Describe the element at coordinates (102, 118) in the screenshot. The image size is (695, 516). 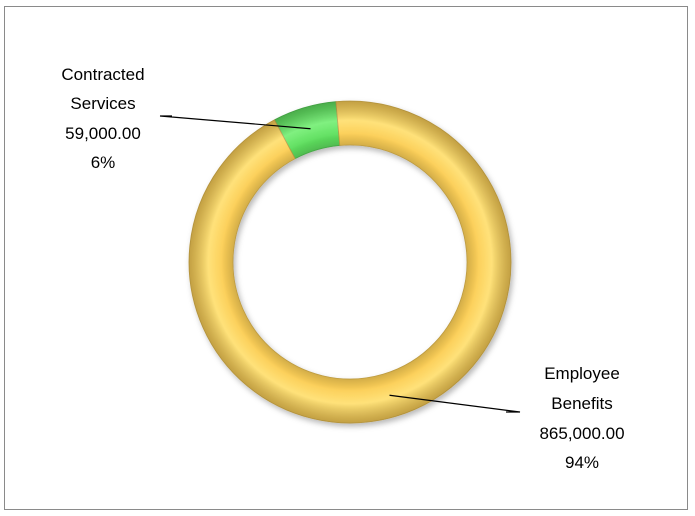
I see `data-label-contracted-services: Contracted Services 59,000.00 6%` at that location.